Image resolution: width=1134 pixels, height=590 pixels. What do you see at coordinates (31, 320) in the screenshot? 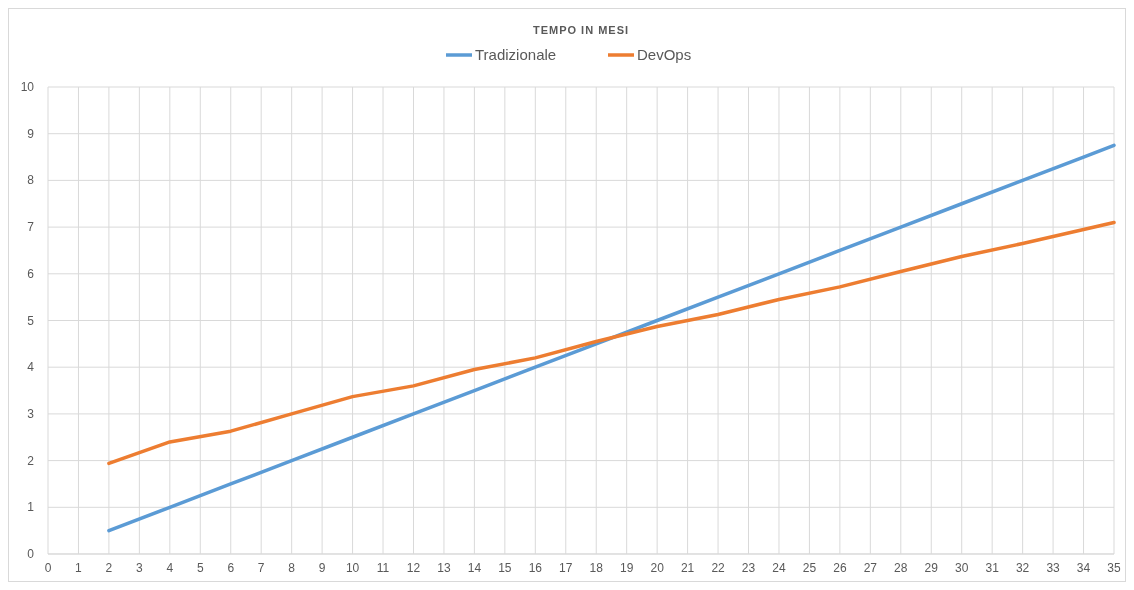
I see `y-tick-label: 5` at bounding box center [31, 320].